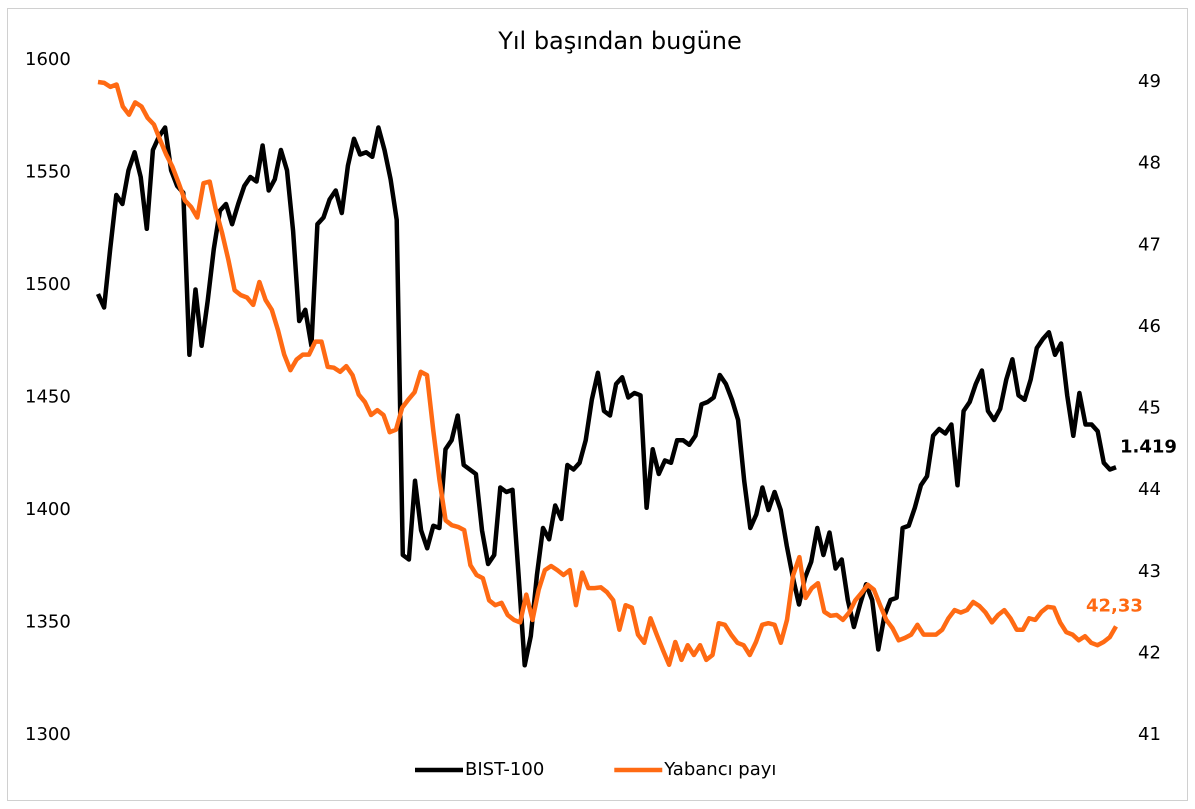  I want to click on legend-label: Yabancı payı, so click(719, 769).